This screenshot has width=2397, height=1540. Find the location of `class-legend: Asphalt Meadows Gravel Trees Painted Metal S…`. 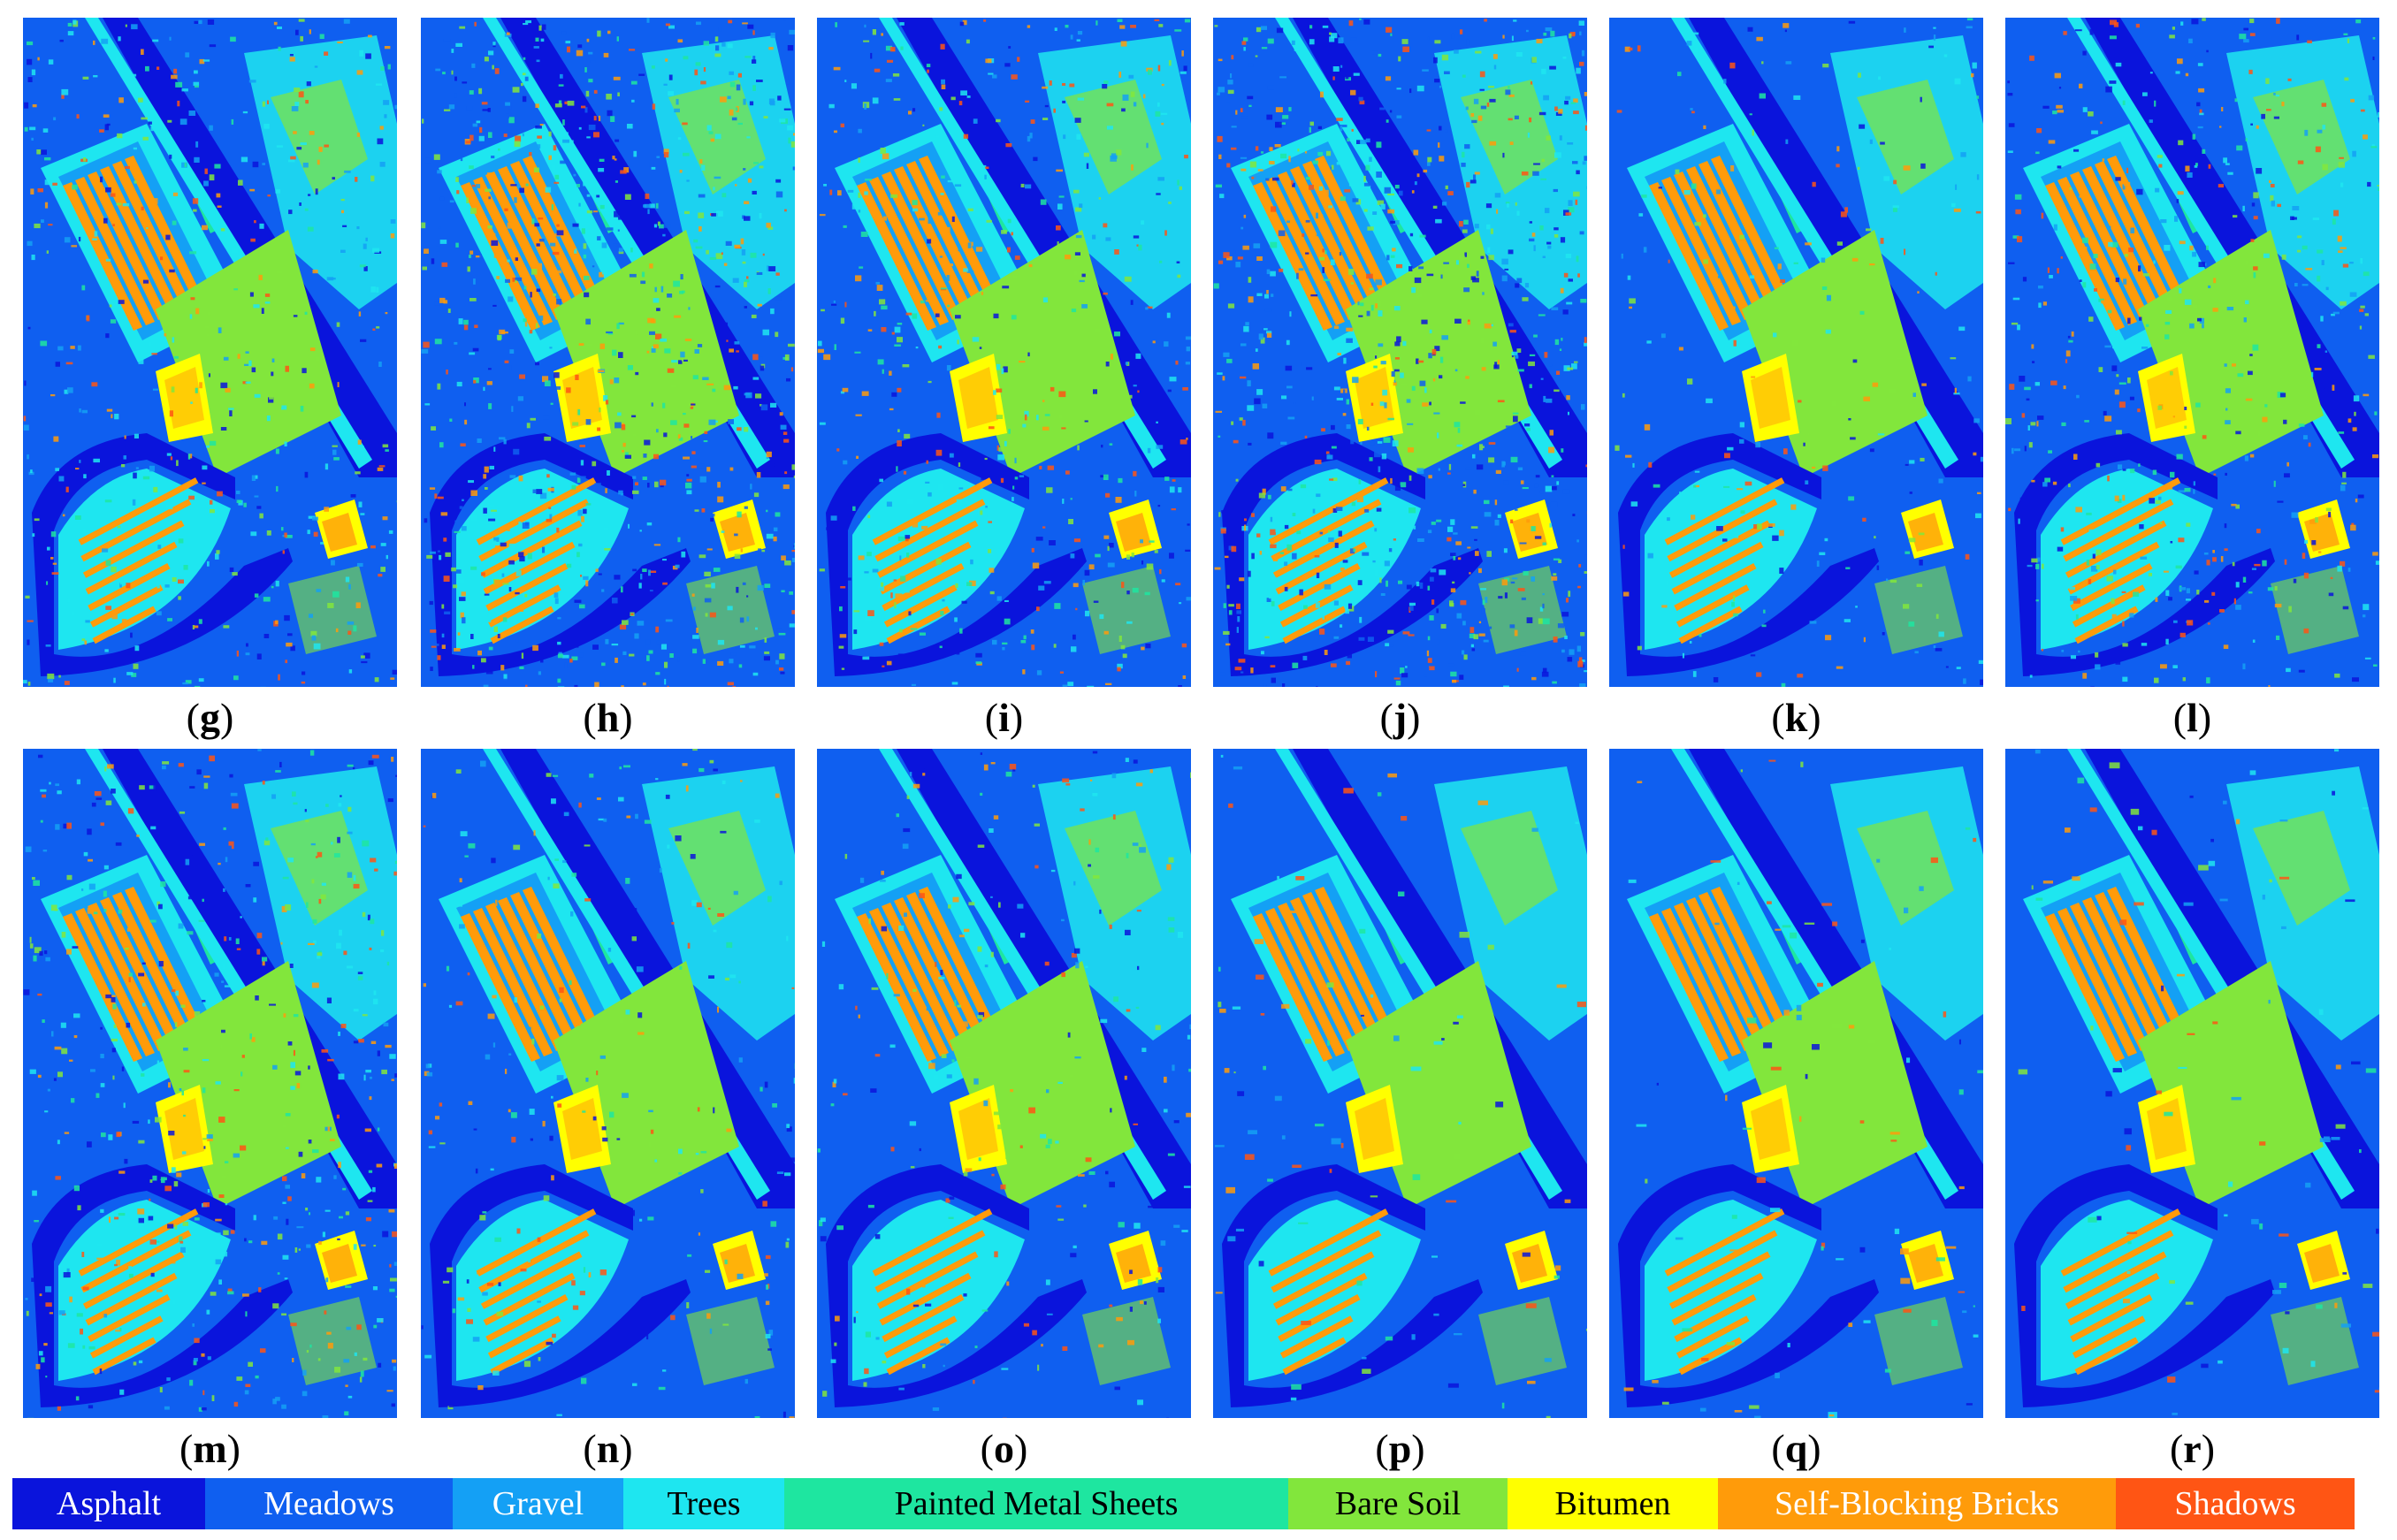

class-legend: Asphalt Meadows Gravel Trees Painted Metal S… is located at coordinates (1183, 1504).